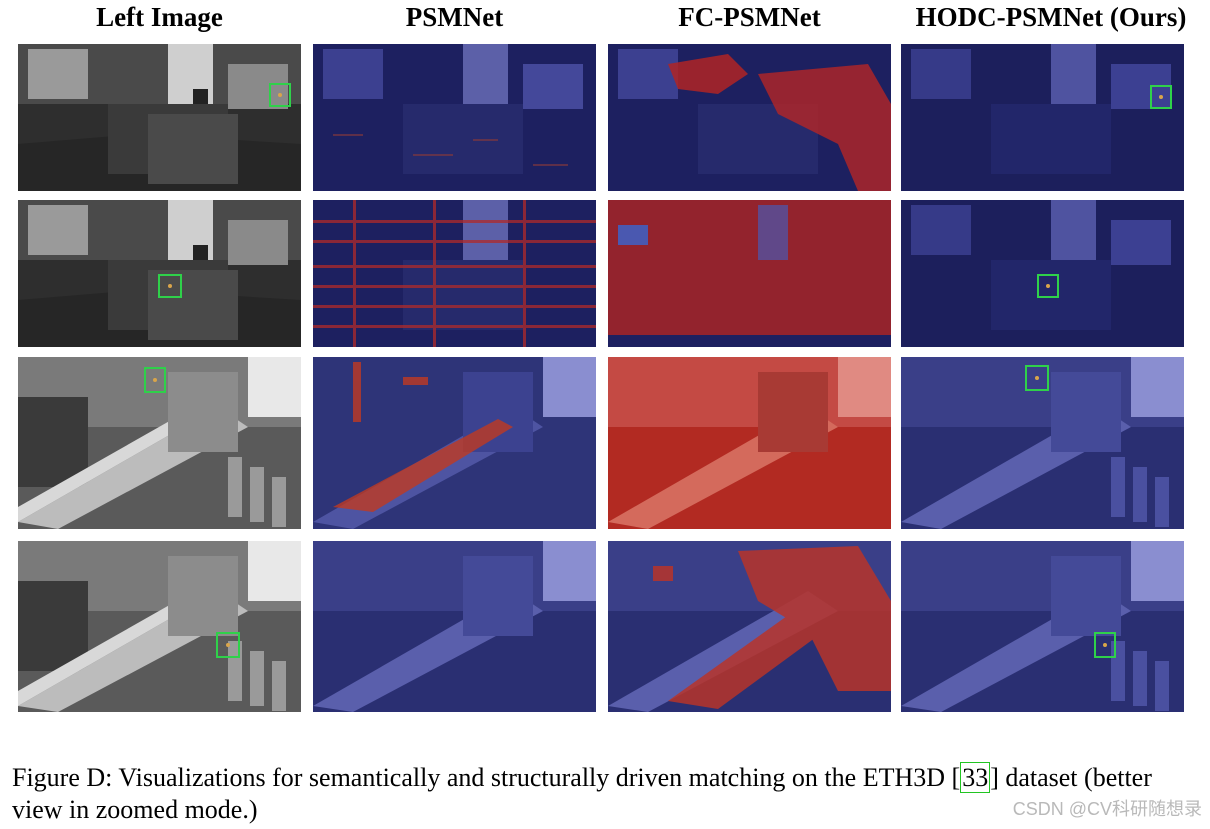 The width and height of the screenshot is (1210, 829). Describe the element at coordinates (975, 777) in the screenshot. I see `citation-link: 33` at that location.